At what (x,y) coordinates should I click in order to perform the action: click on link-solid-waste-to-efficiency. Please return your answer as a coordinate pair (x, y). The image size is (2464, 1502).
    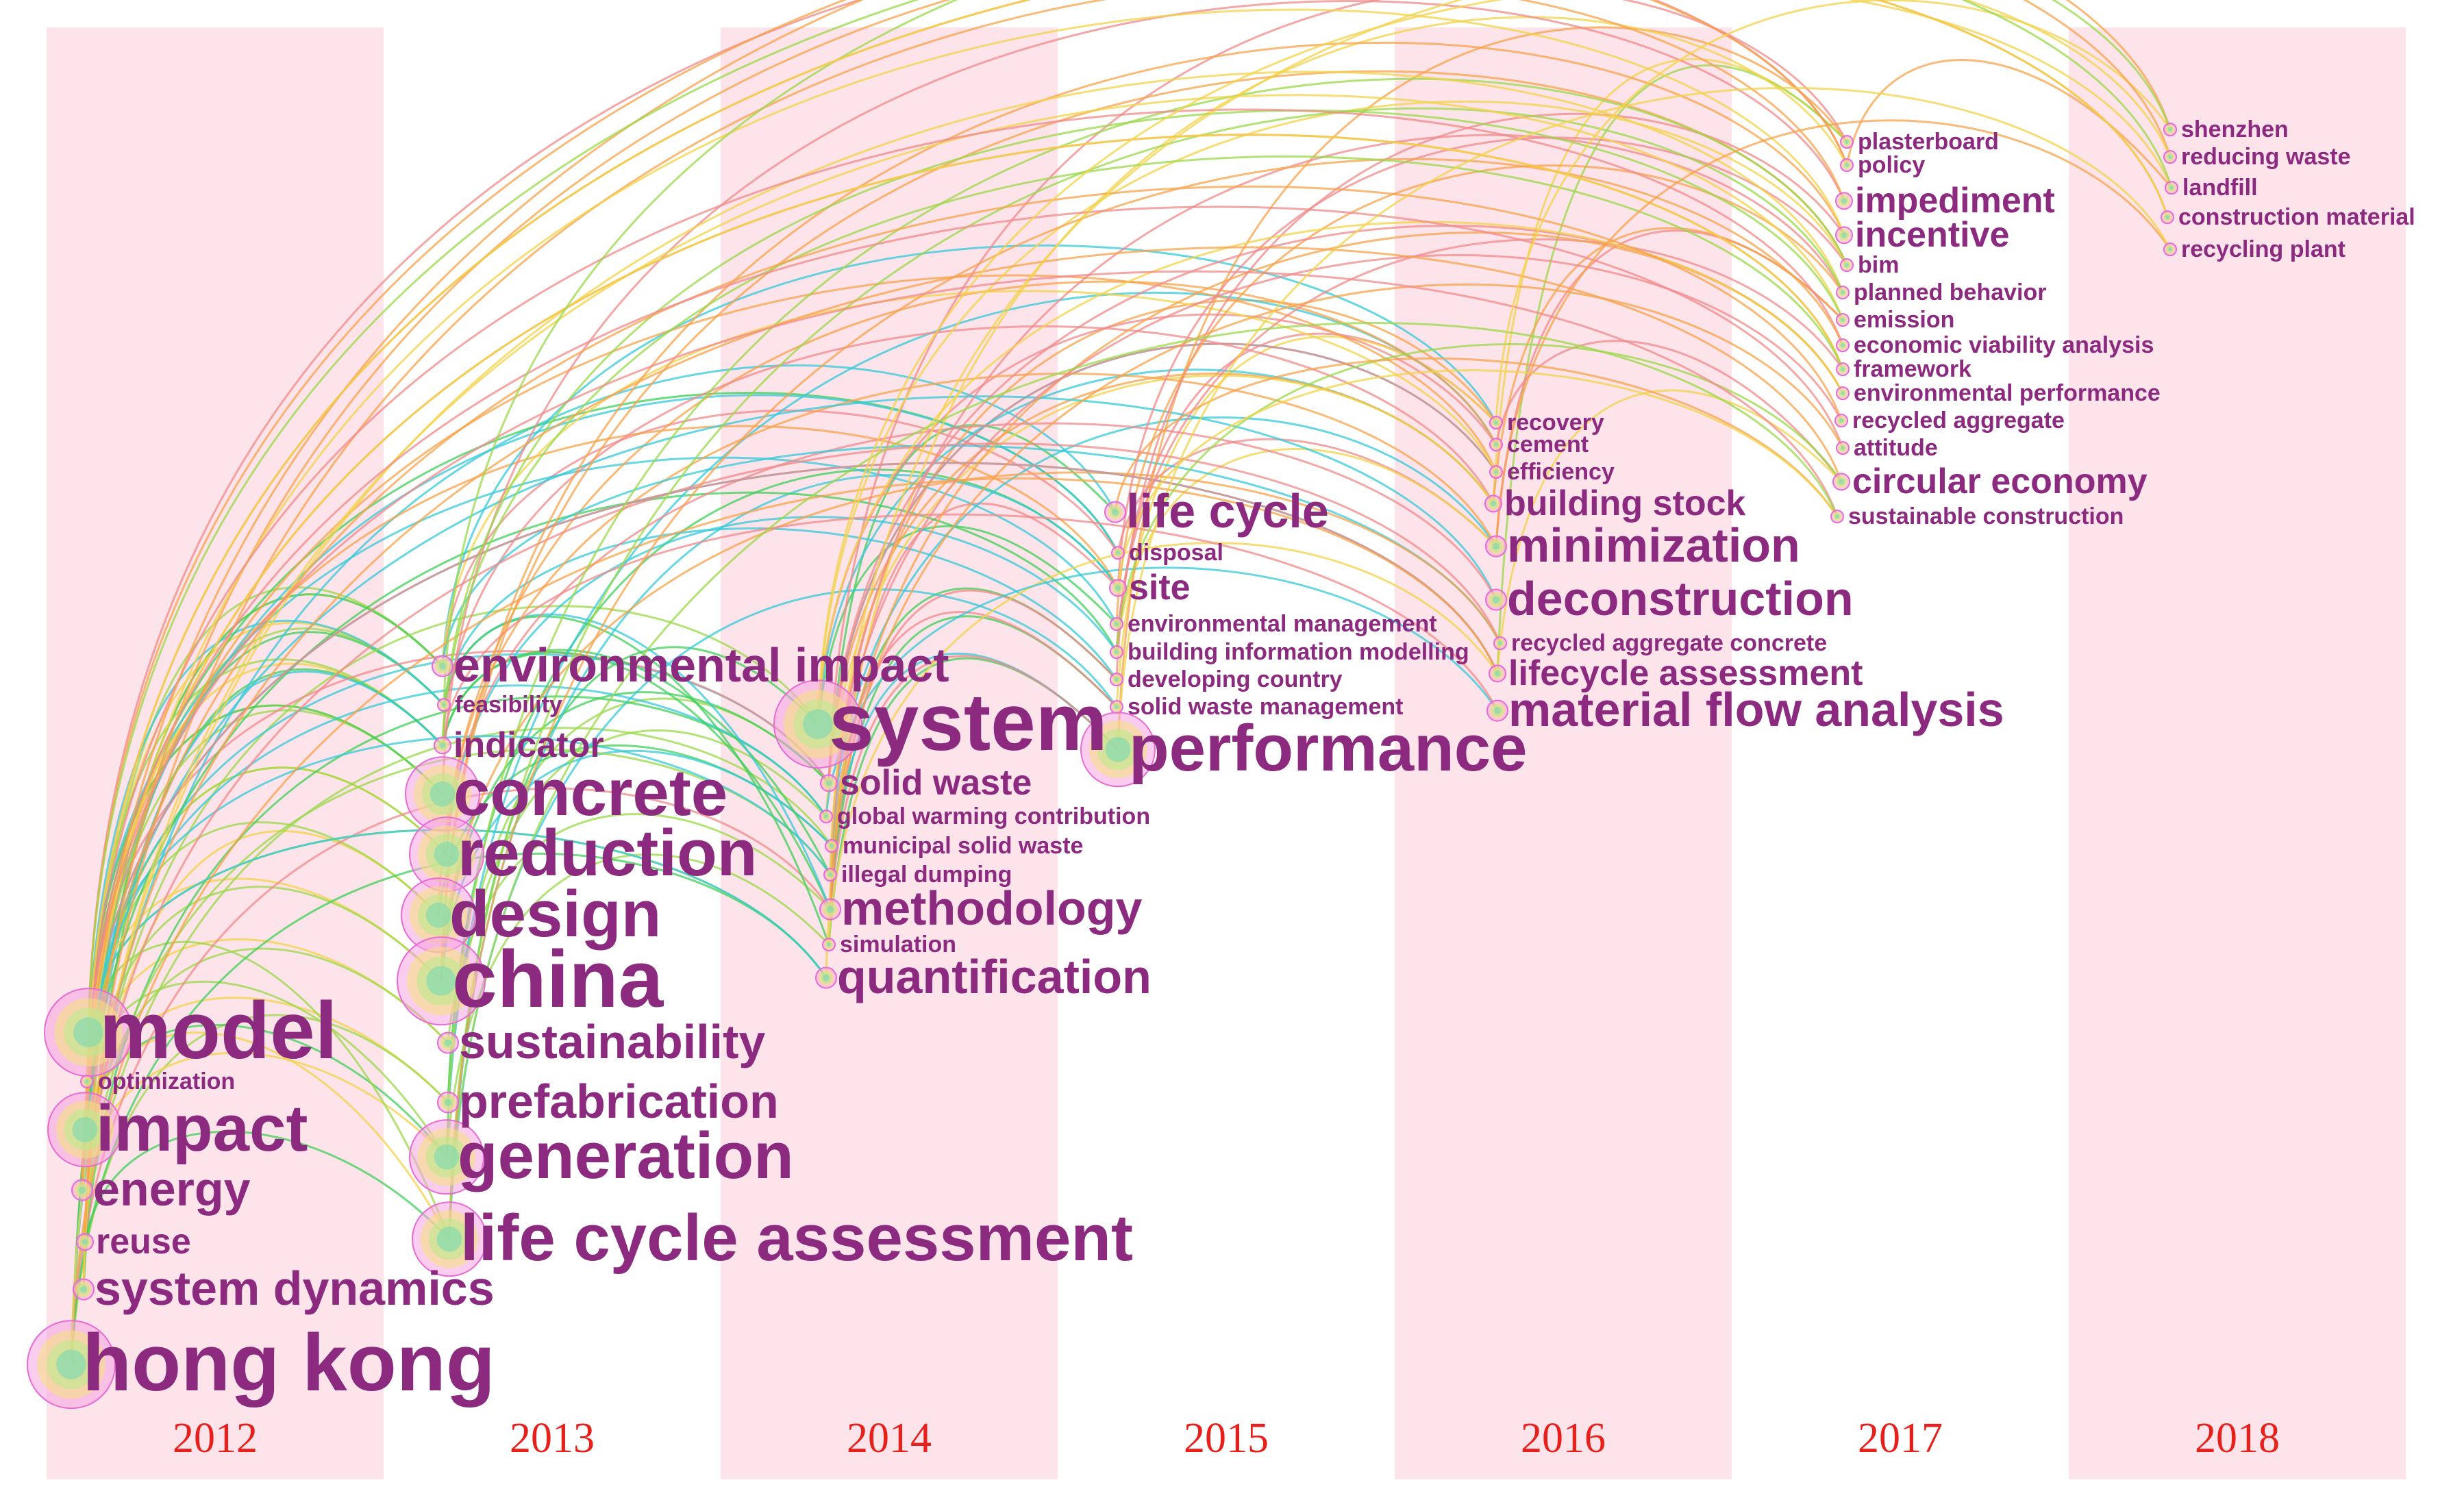
    Looking at the image, I should click on (1162, 563).